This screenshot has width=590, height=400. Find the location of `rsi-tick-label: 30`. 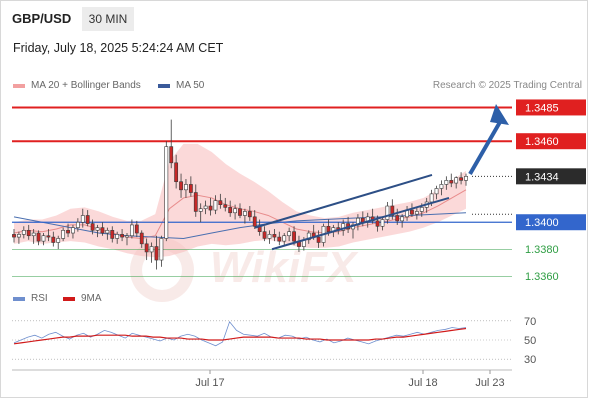

rsi-tick-label: 30 is located at coordinates (530, 360).